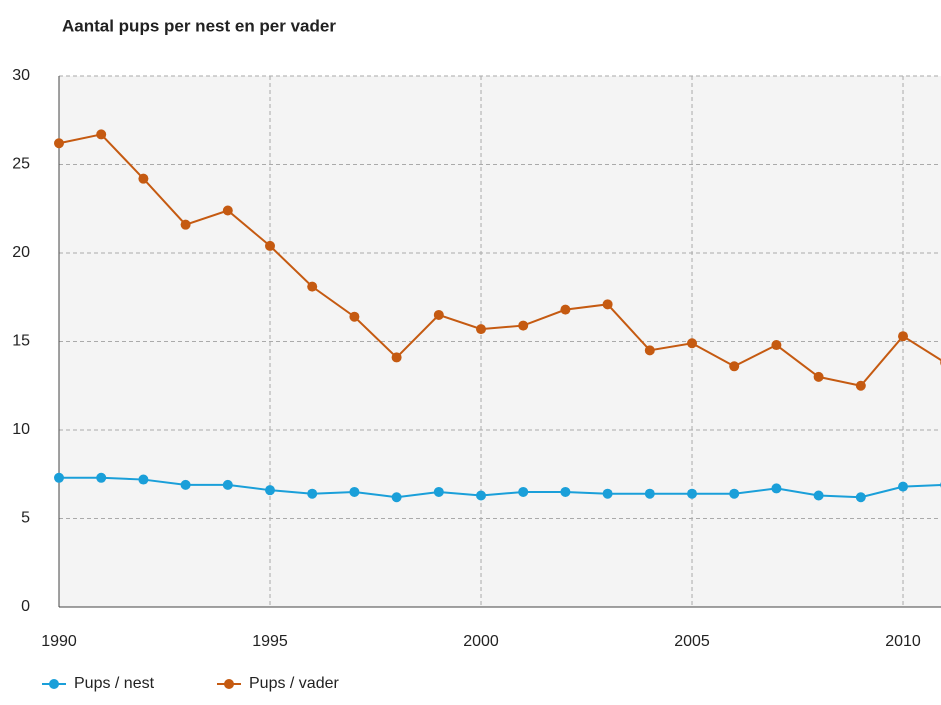 This screenshot has height=705, width=941. Describe the element at coordinates (21, 252) in the screenshot. I see `y-tick-label: 20` at that location.